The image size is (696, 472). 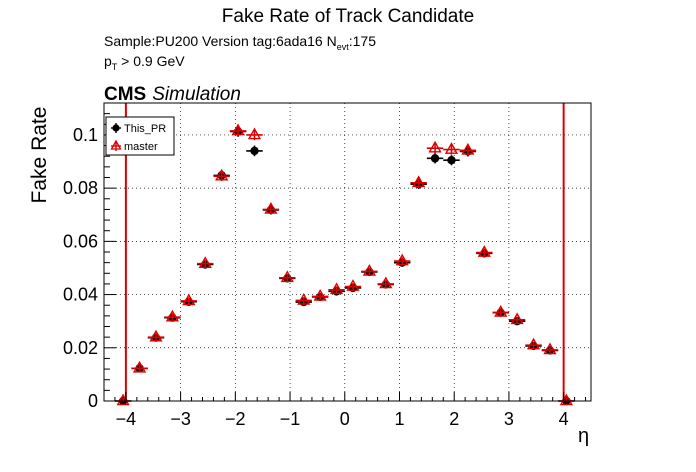 What do you see at coordinates (80, 241) in the screenshot?
I see `y-tick-label: 0.06` at bounding box center [80, 241].